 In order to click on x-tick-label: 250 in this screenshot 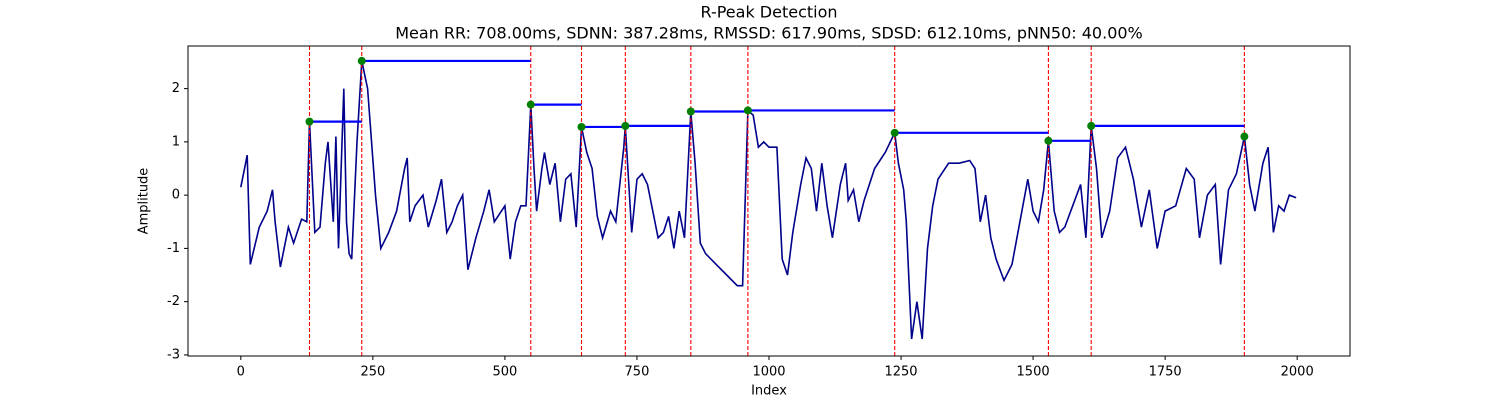, I will do `click(372, 372)`.